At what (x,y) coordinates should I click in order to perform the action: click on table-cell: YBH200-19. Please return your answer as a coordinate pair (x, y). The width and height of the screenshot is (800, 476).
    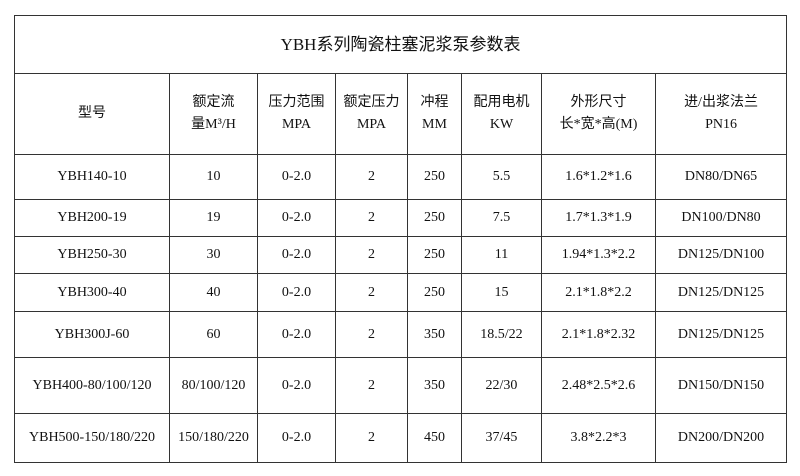
    Looking at the image, I should click on (92, 218).